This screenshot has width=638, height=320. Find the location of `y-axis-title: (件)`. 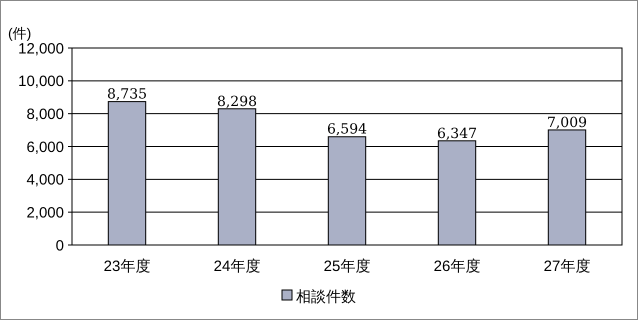

y-axis-title: (件) is located at coordinates (20, 33).